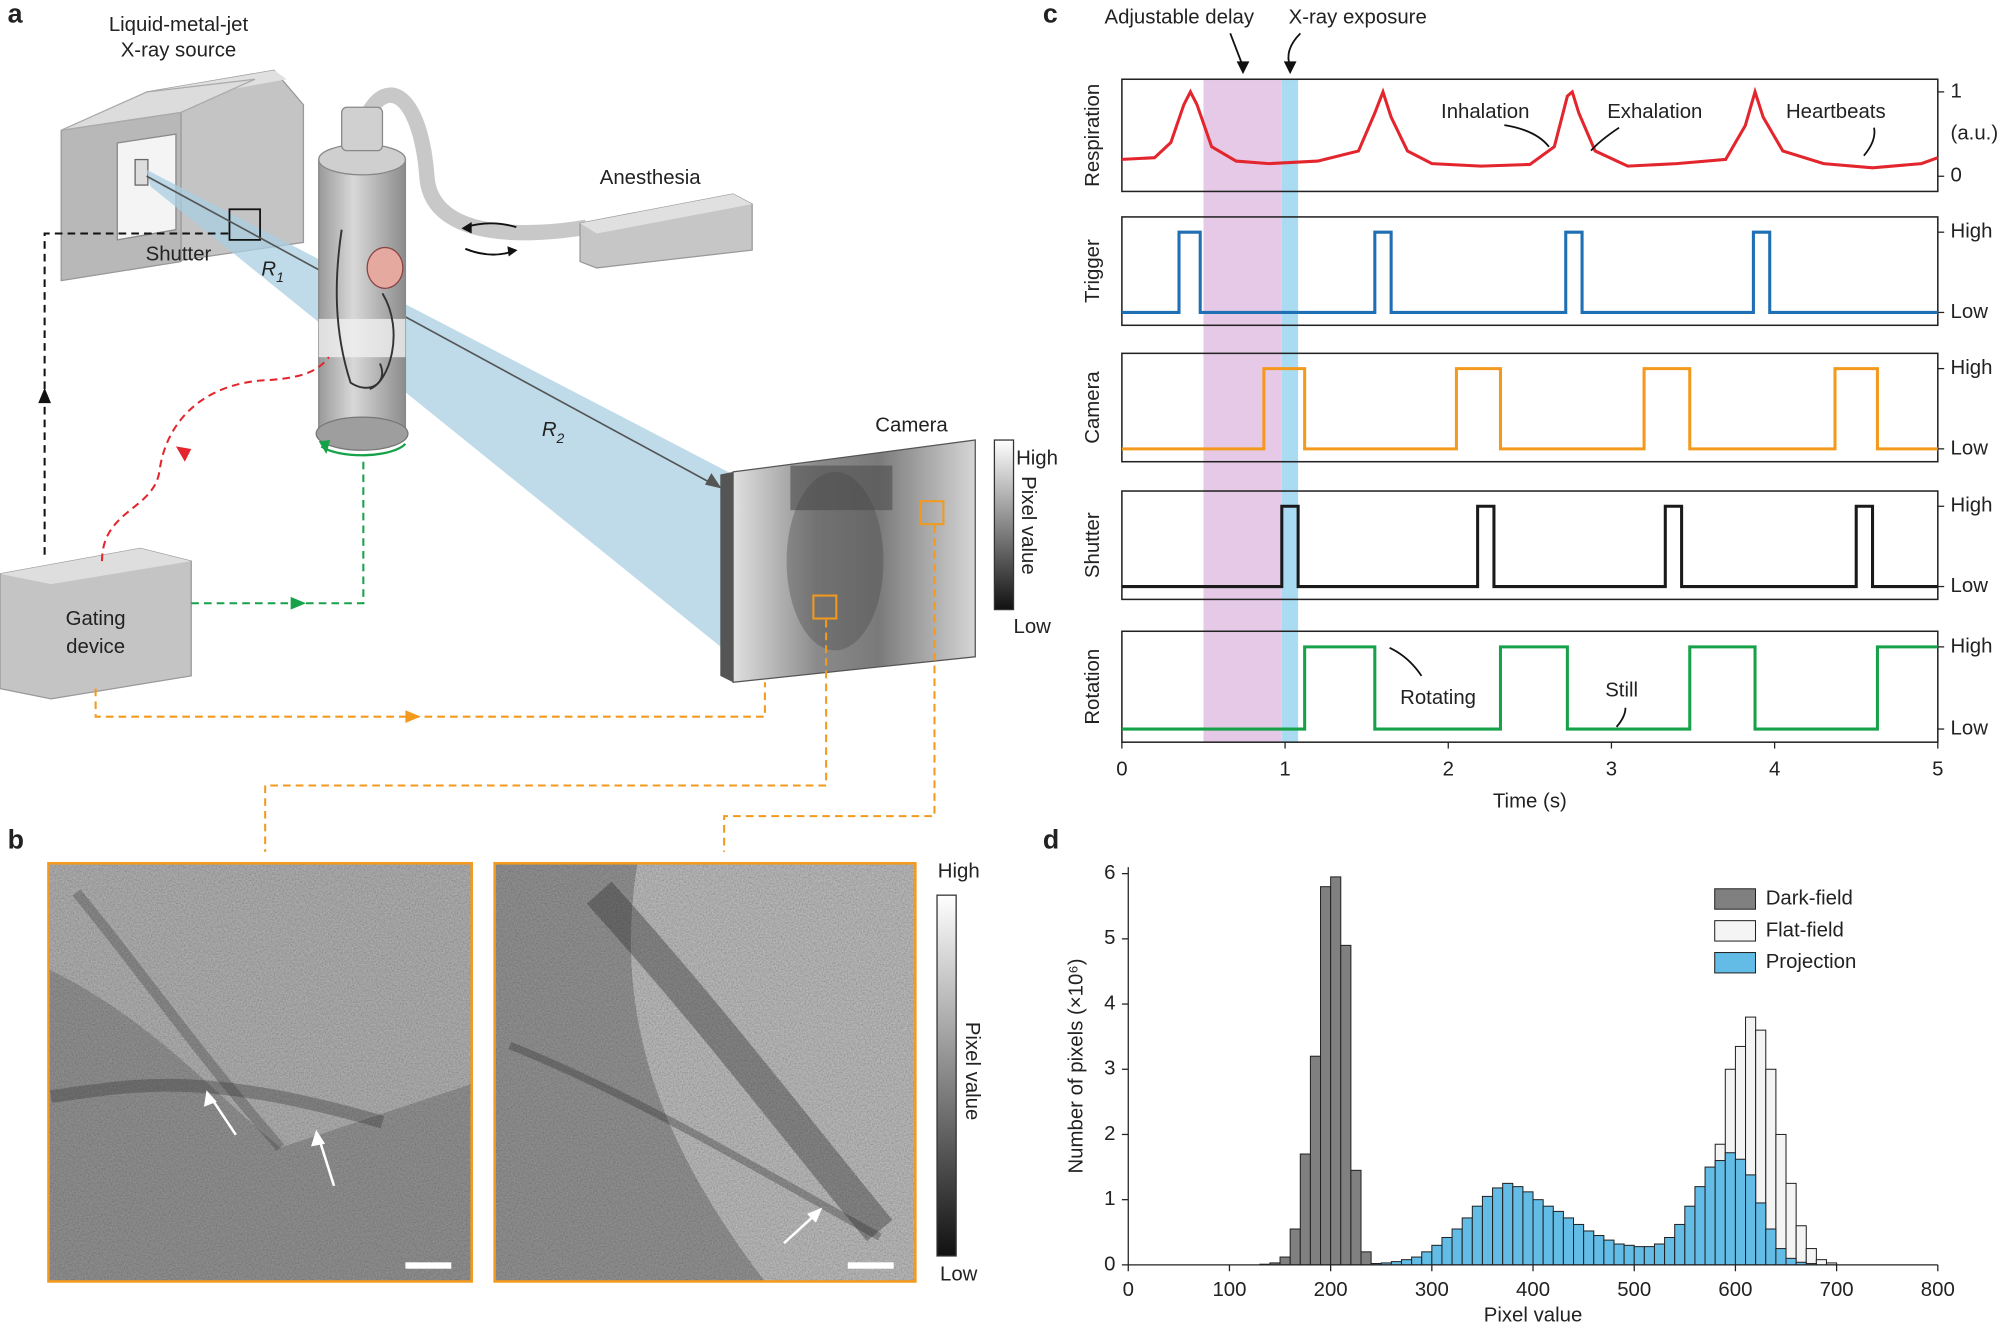  What do you see at coordinates (1634, 1290) in the screenshot?
I see `x-tick-label: 500` at bounding box center [1634, 1290].